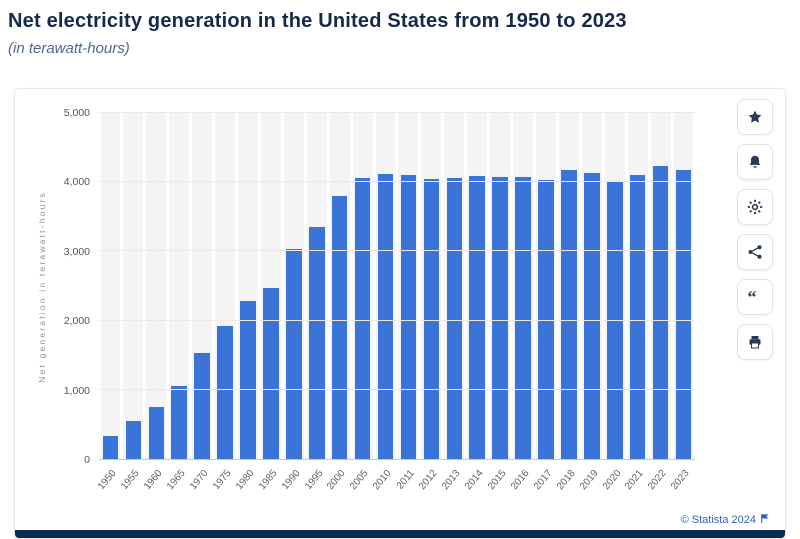  I want to click on bar-column: 1990, so click(292, 302).